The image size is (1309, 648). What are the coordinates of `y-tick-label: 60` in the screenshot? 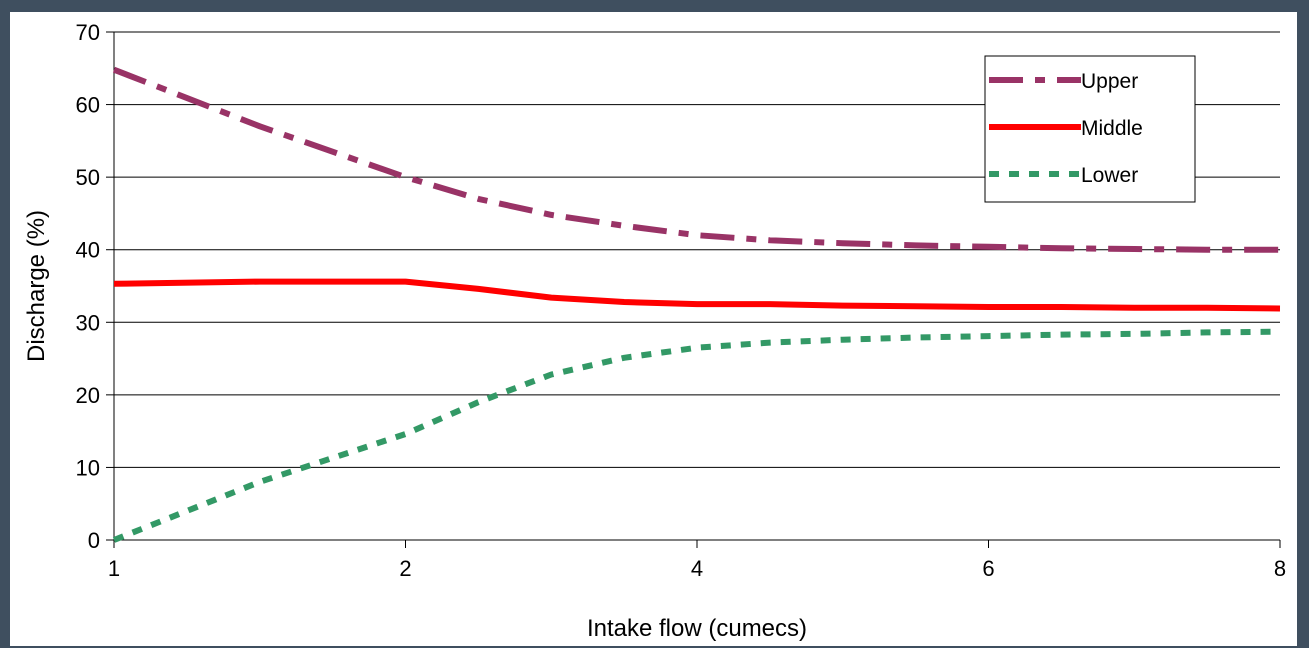 It's located at (88, 105).